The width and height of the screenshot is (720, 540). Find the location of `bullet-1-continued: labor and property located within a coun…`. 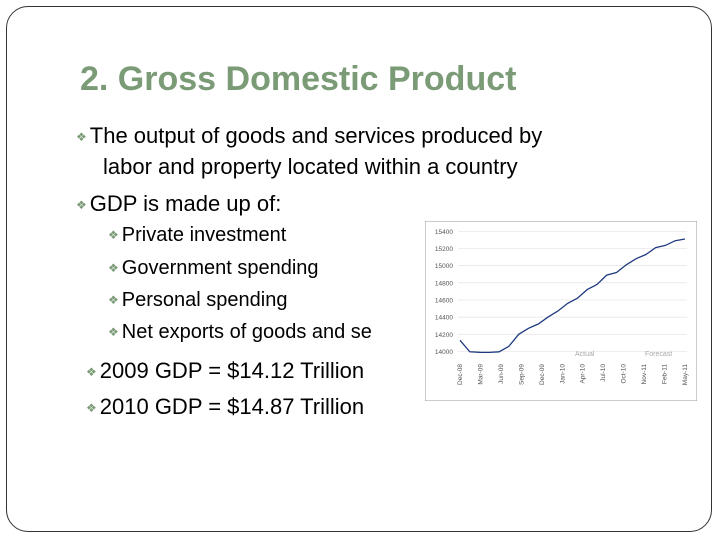

bullet-1-continued: labor and property located within a coun… is located at coordinates (310, 166).